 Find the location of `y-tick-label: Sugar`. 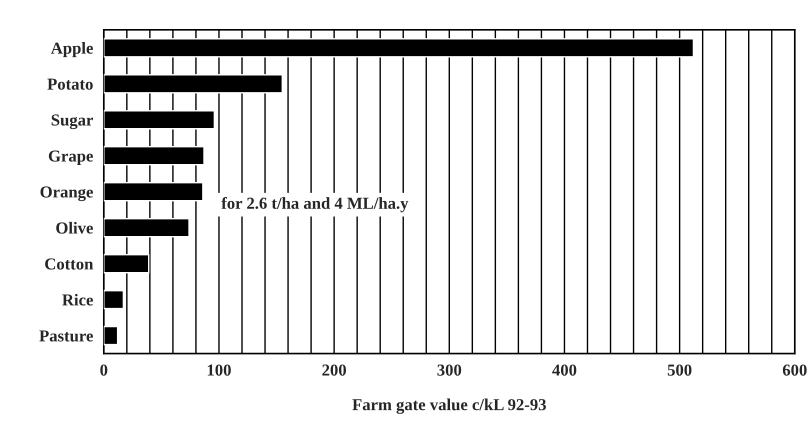

y-tick-label: Sugar is located at coordinates (73, 122).